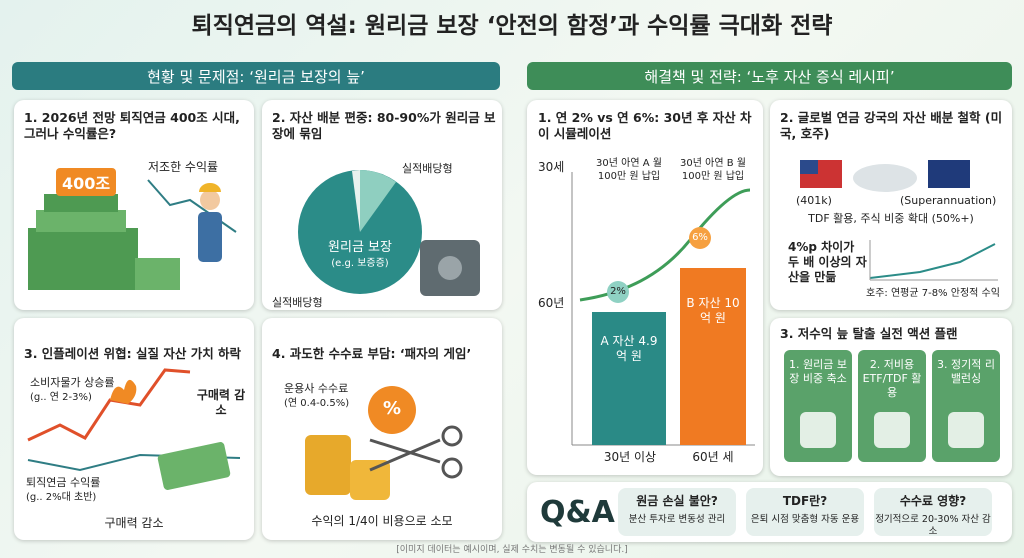 Image resolution: width=1024 pixels, height=558 pixels. I want to click on action-text: 2. 저비용 ETF/TDF 활용, so click(892, 378).